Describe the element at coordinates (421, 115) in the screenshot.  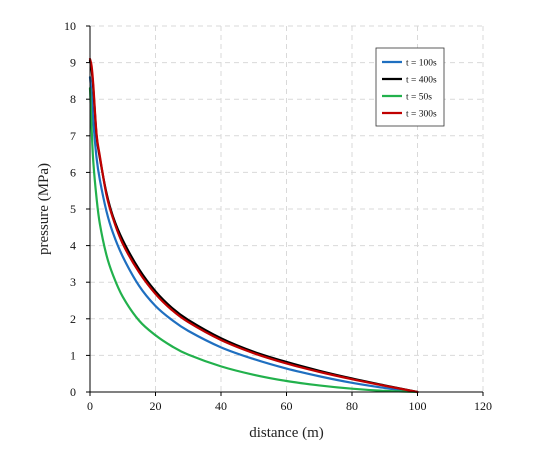
I see `legend-label: t = 300s` at that location.